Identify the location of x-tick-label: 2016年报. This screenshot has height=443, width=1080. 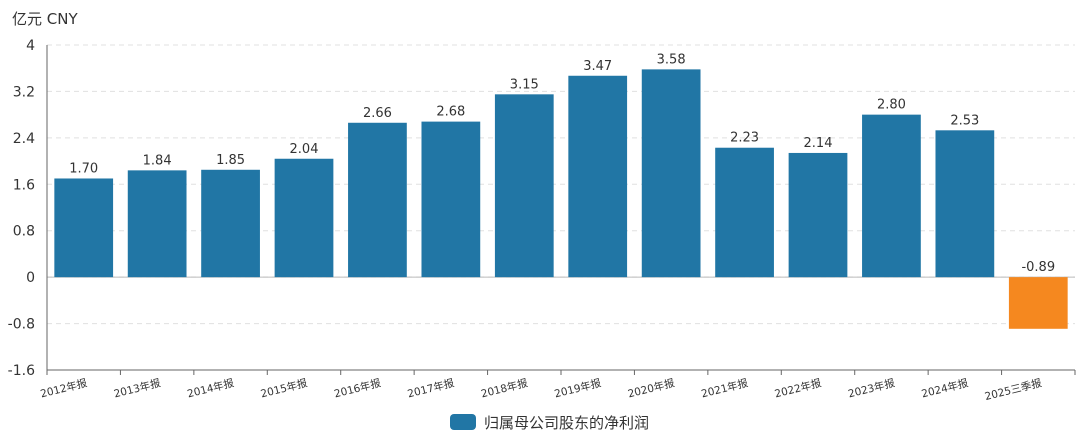
(358, 388).